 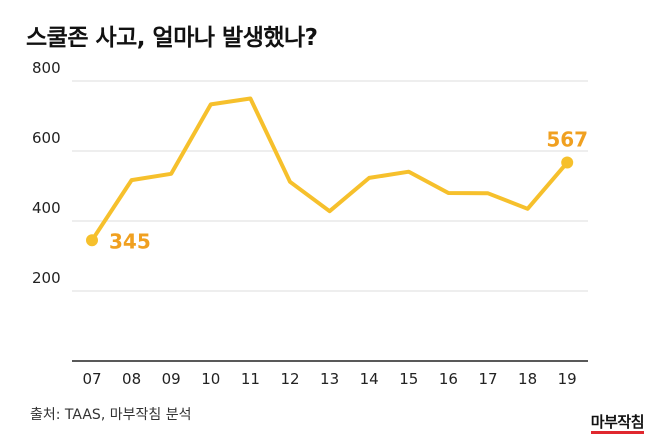 What do you see at coordinates (567, 140) in the screenshot?
I see `data-label: 567` at bounding box center [567, 140].